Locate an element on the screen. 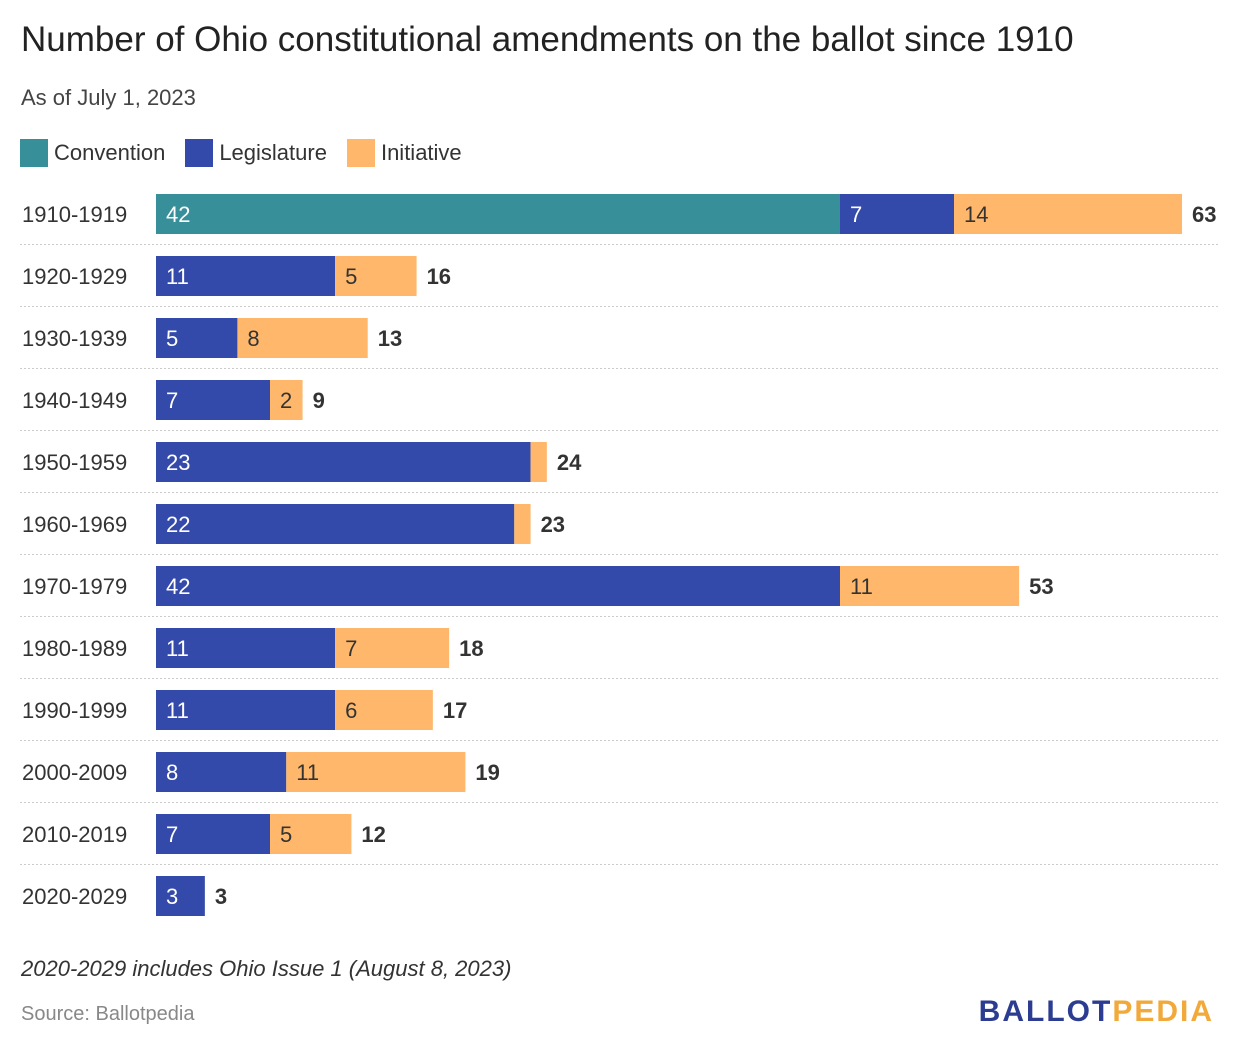 The width and height of the screenshot is (1240, 1058). category-label: 1910-1919 is located at coordinates (74, 214).